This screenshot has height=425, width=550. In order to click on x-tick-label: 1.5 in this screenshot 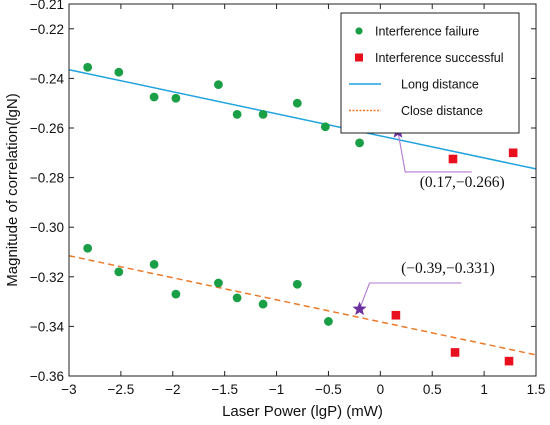, I will do `click(536, 389)`.